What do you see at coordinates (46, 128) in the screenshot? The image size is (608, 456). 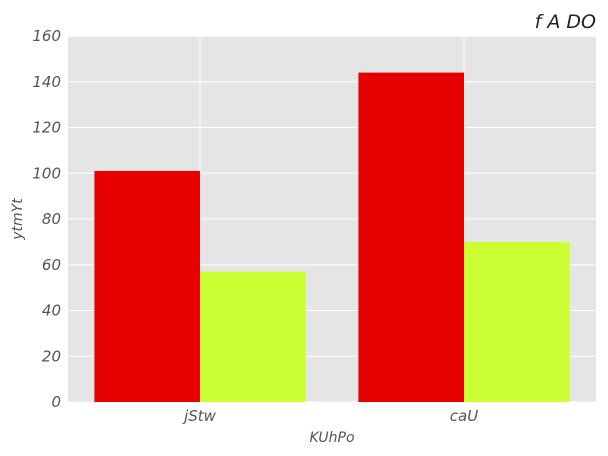 I see `y-tick-label: 120` at bounding box center [46, 128].